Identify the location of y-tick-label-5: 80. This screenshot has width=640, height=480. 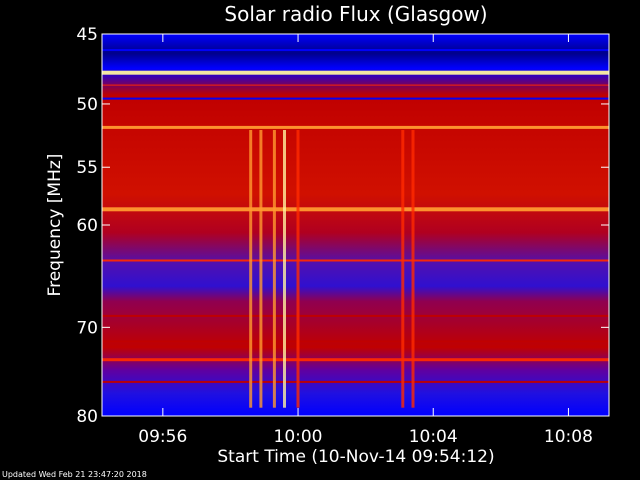
(87, 417).